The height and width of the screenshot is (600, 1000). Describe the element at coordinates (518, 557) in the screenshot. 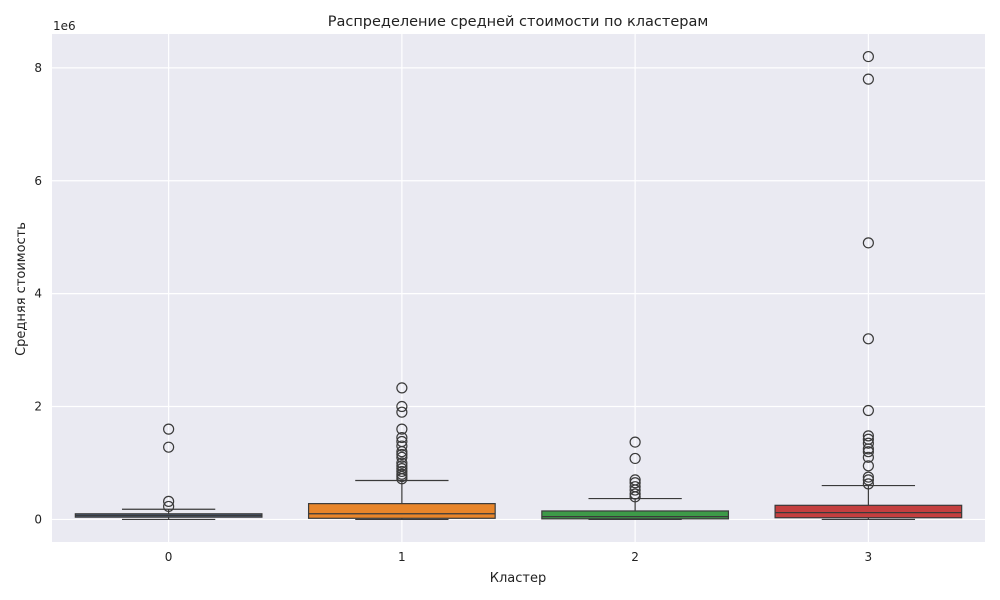

I see `x-tick-labels: 0 1 2 3` at that location.